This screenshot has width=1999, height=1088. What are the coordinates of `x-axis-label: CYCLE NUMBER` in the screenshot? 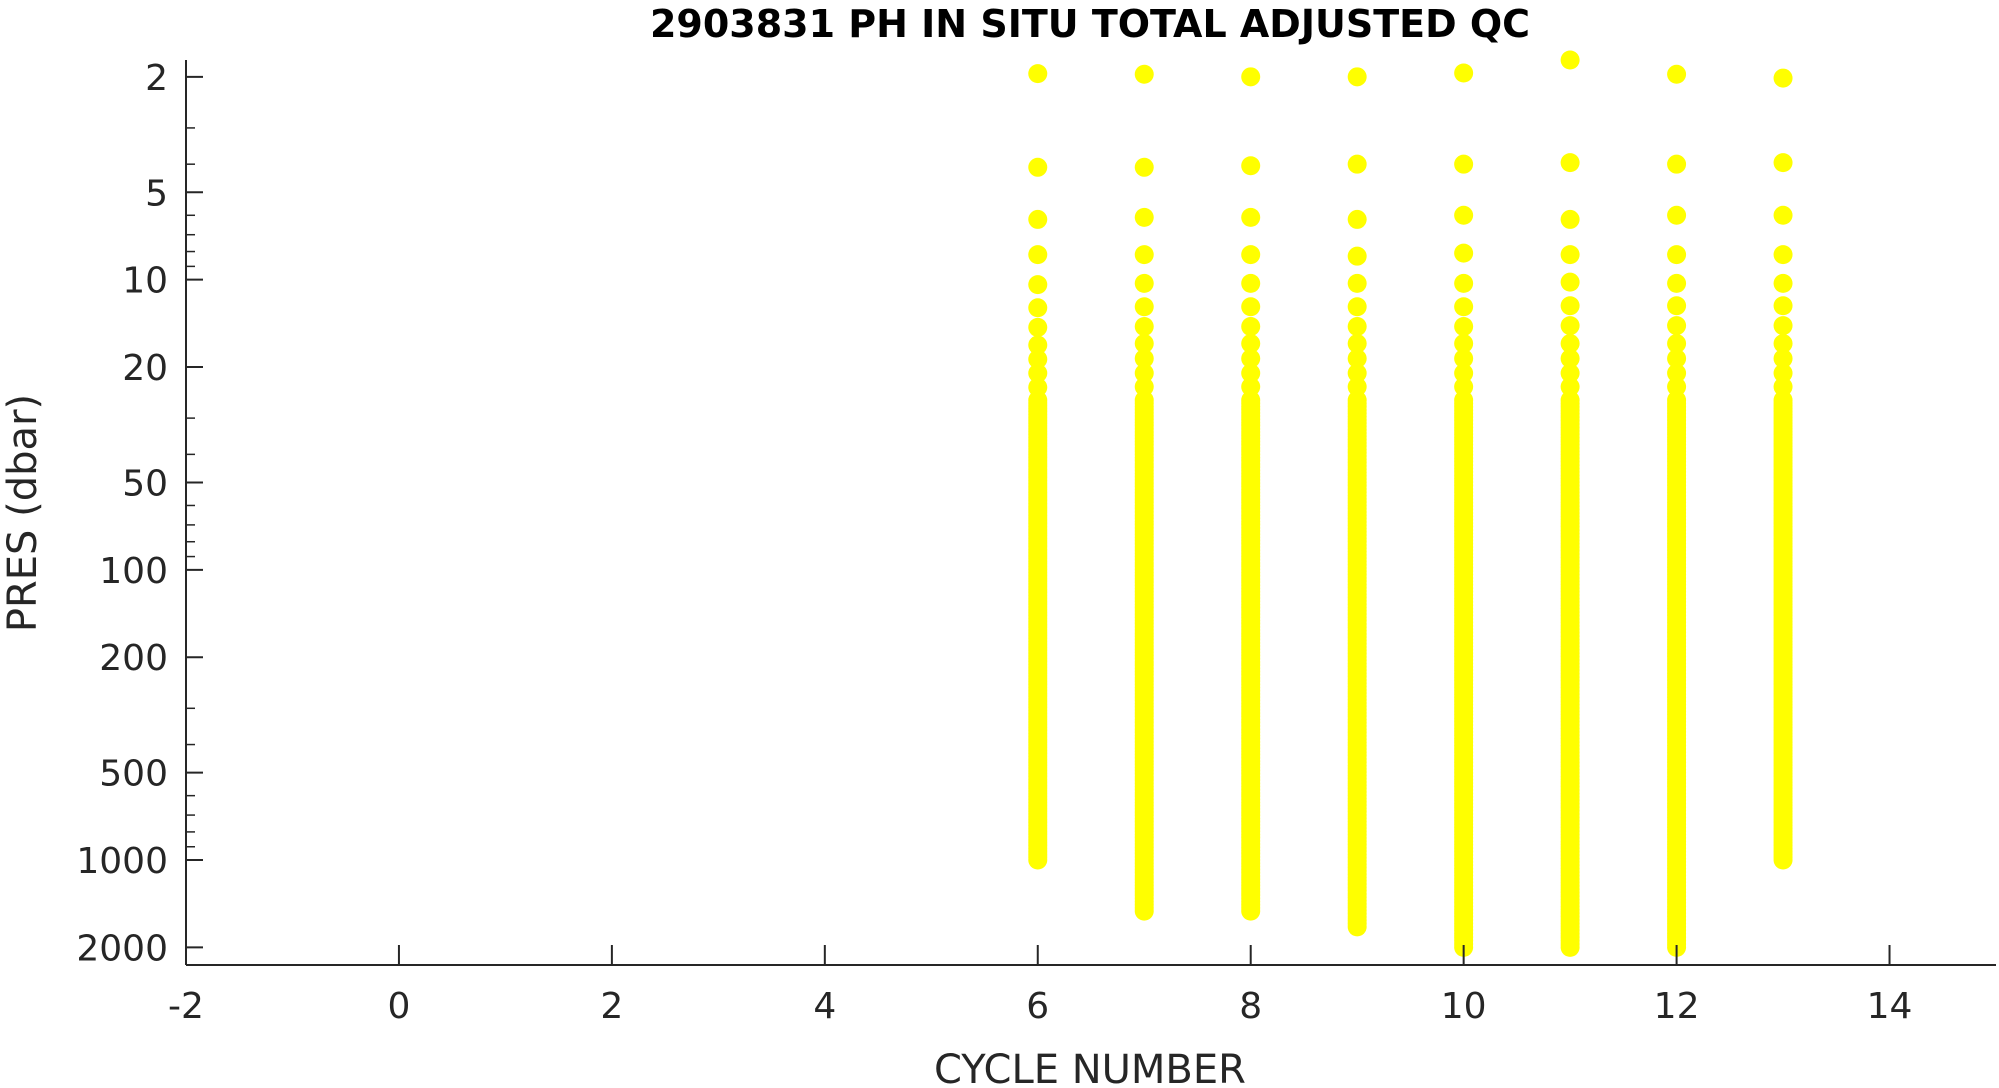 It's located at (1090, 1067).